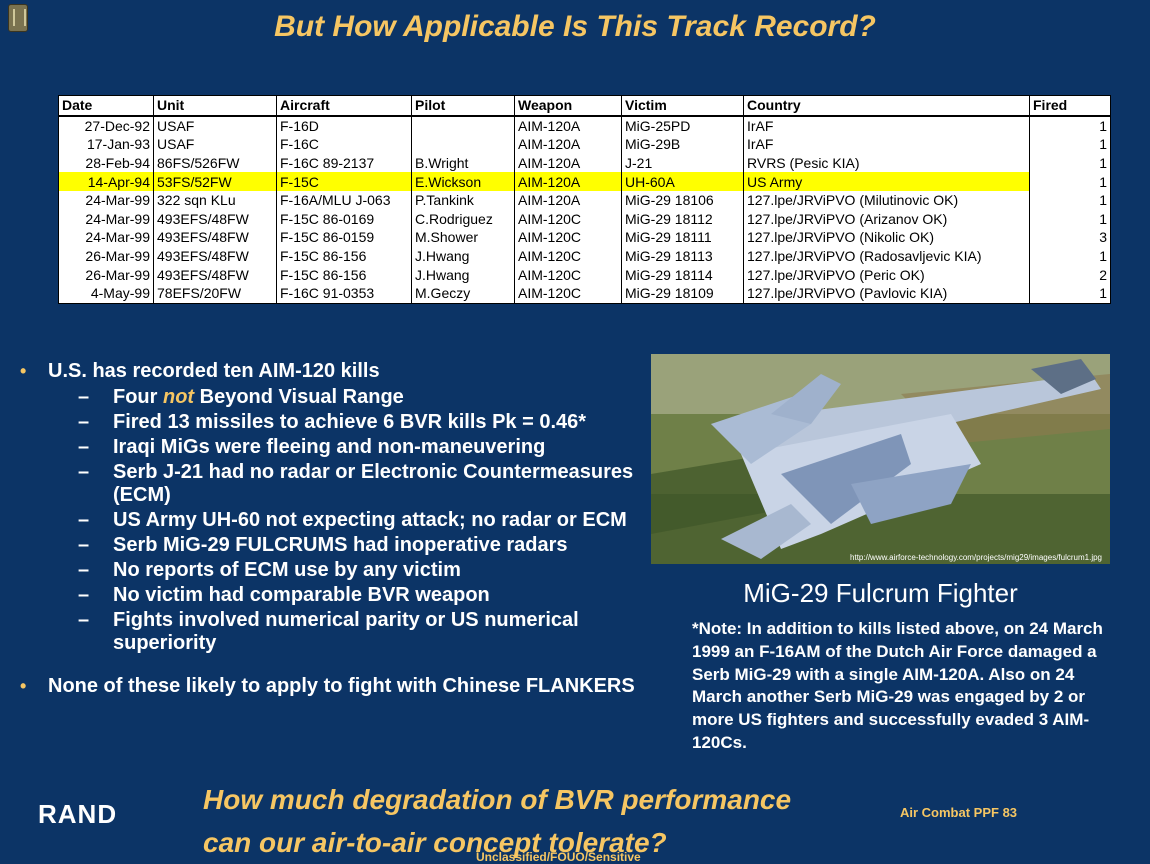  Describe the element at coordinates (463, 105) in the screenshot. I see `column-header: Pilot` at that location.